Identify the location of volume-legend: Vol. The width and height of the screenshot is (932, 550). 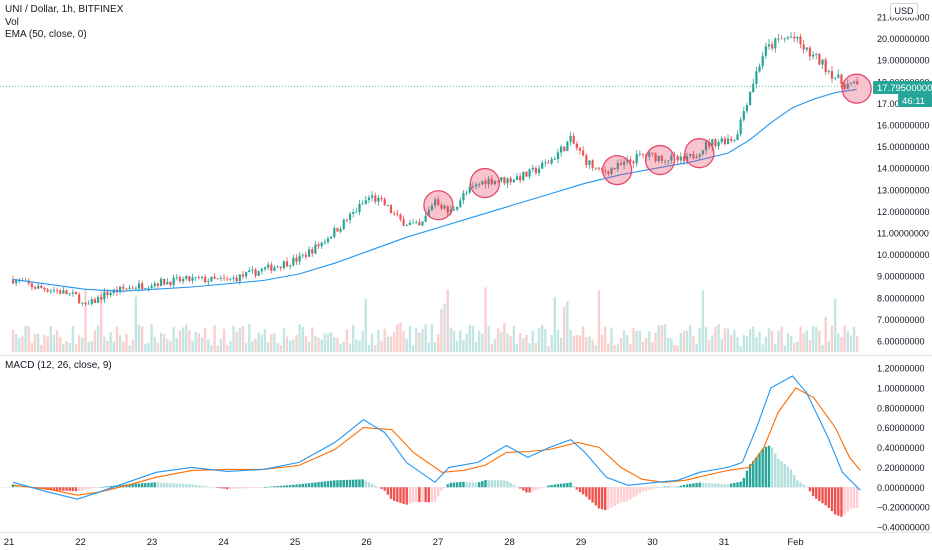
(12, 22).